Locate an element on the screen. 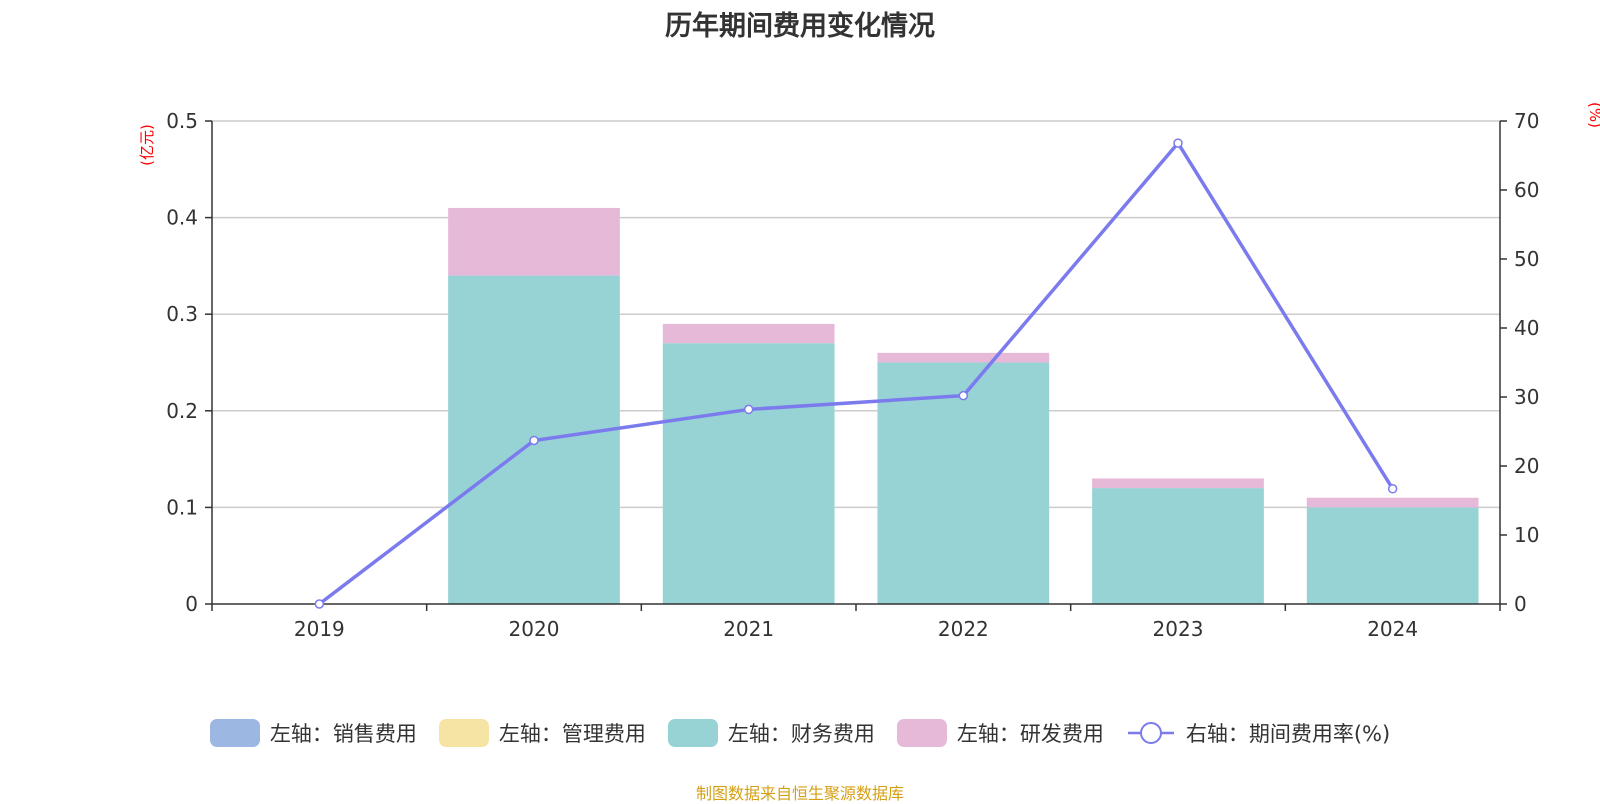 This screenshot has width=1600, height=804. left-tick-label: 0.3 is located at coordinates (182, 314).